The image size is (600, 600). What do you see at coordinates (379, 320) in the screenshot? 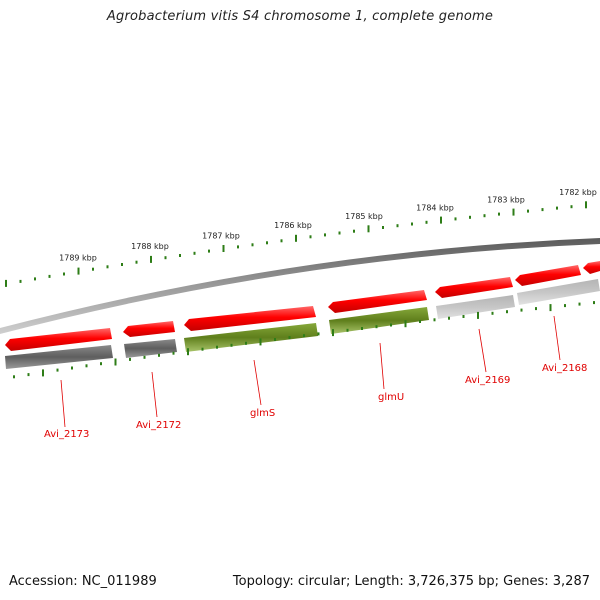
I see `gene-glmu-inner` at bounding box center [379, 320].